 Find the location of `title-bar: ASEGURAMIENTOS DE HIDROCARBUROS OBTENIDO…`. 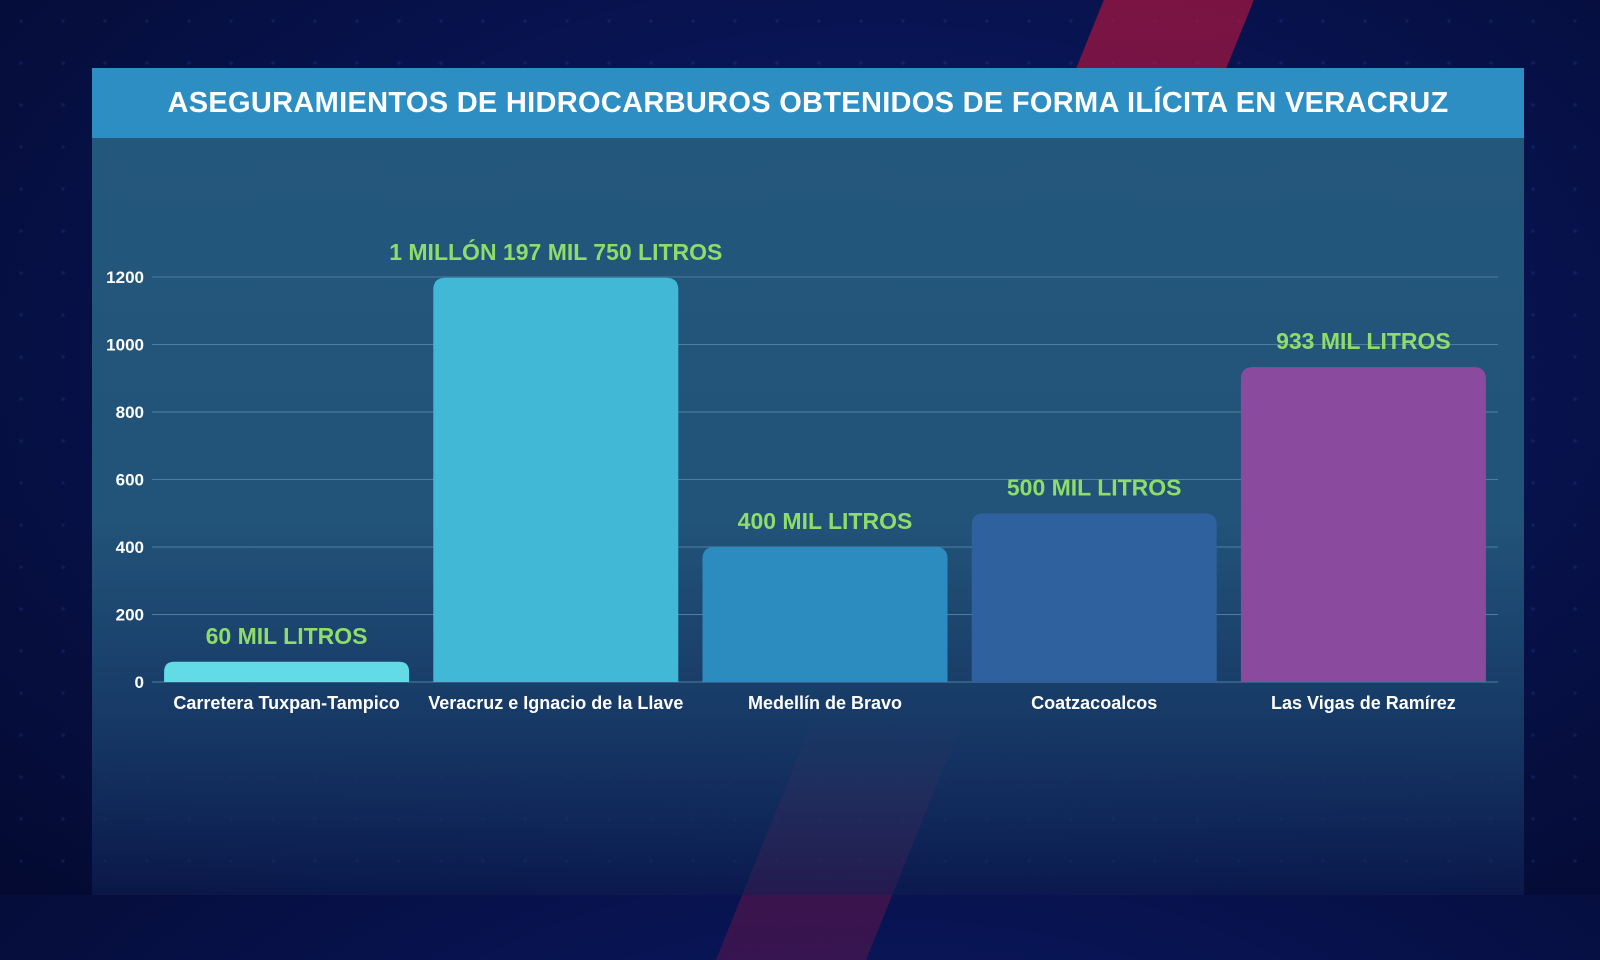

title-bar: ASEGURAMIENTOS DE HIDROCARBUROS OBTENIDO… is located at coordinates (808, 103).